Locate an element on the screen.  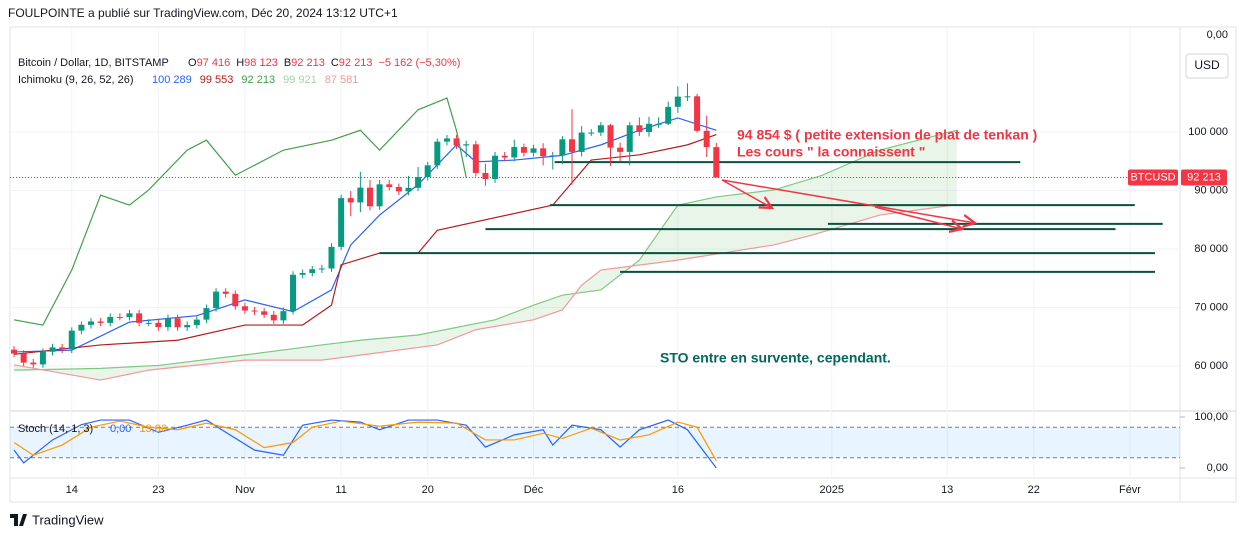
currency-button is located at coordinates (1207, 66).